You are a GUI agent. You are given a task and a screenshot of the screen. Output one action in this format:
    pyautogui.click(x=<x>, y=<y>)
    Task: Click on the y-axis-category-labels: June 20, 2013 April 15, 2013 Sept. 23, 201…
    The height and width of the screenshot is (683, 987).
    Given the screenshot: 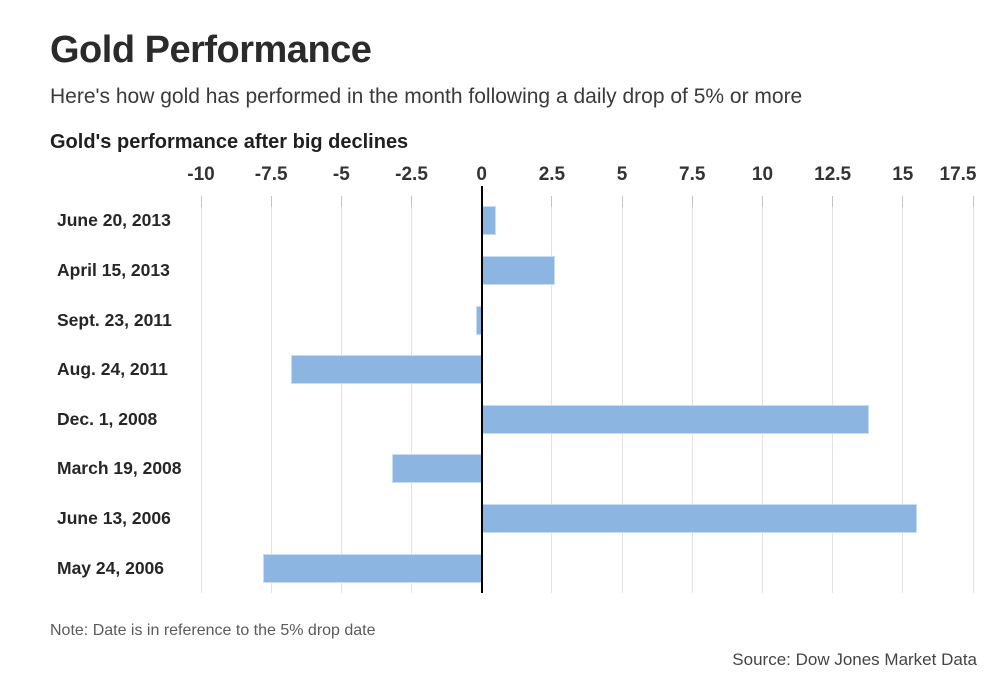 What is the action you would take?
    pyautogui.click(x=100, y=394)
    